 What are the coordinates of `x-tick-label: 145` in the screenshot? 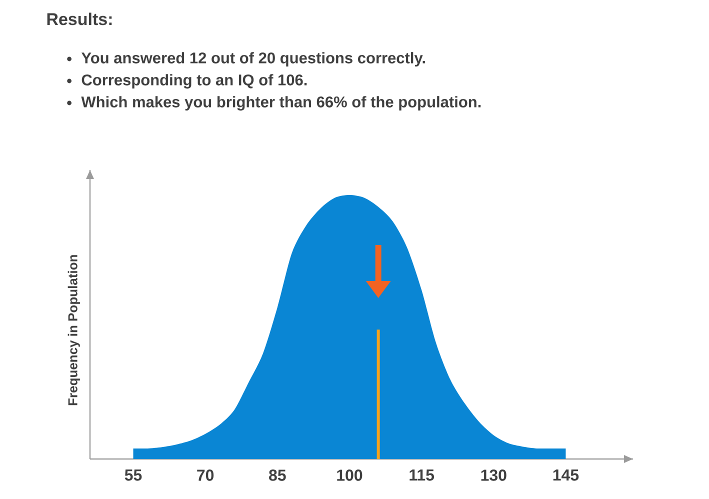 It's located at (566, 475).